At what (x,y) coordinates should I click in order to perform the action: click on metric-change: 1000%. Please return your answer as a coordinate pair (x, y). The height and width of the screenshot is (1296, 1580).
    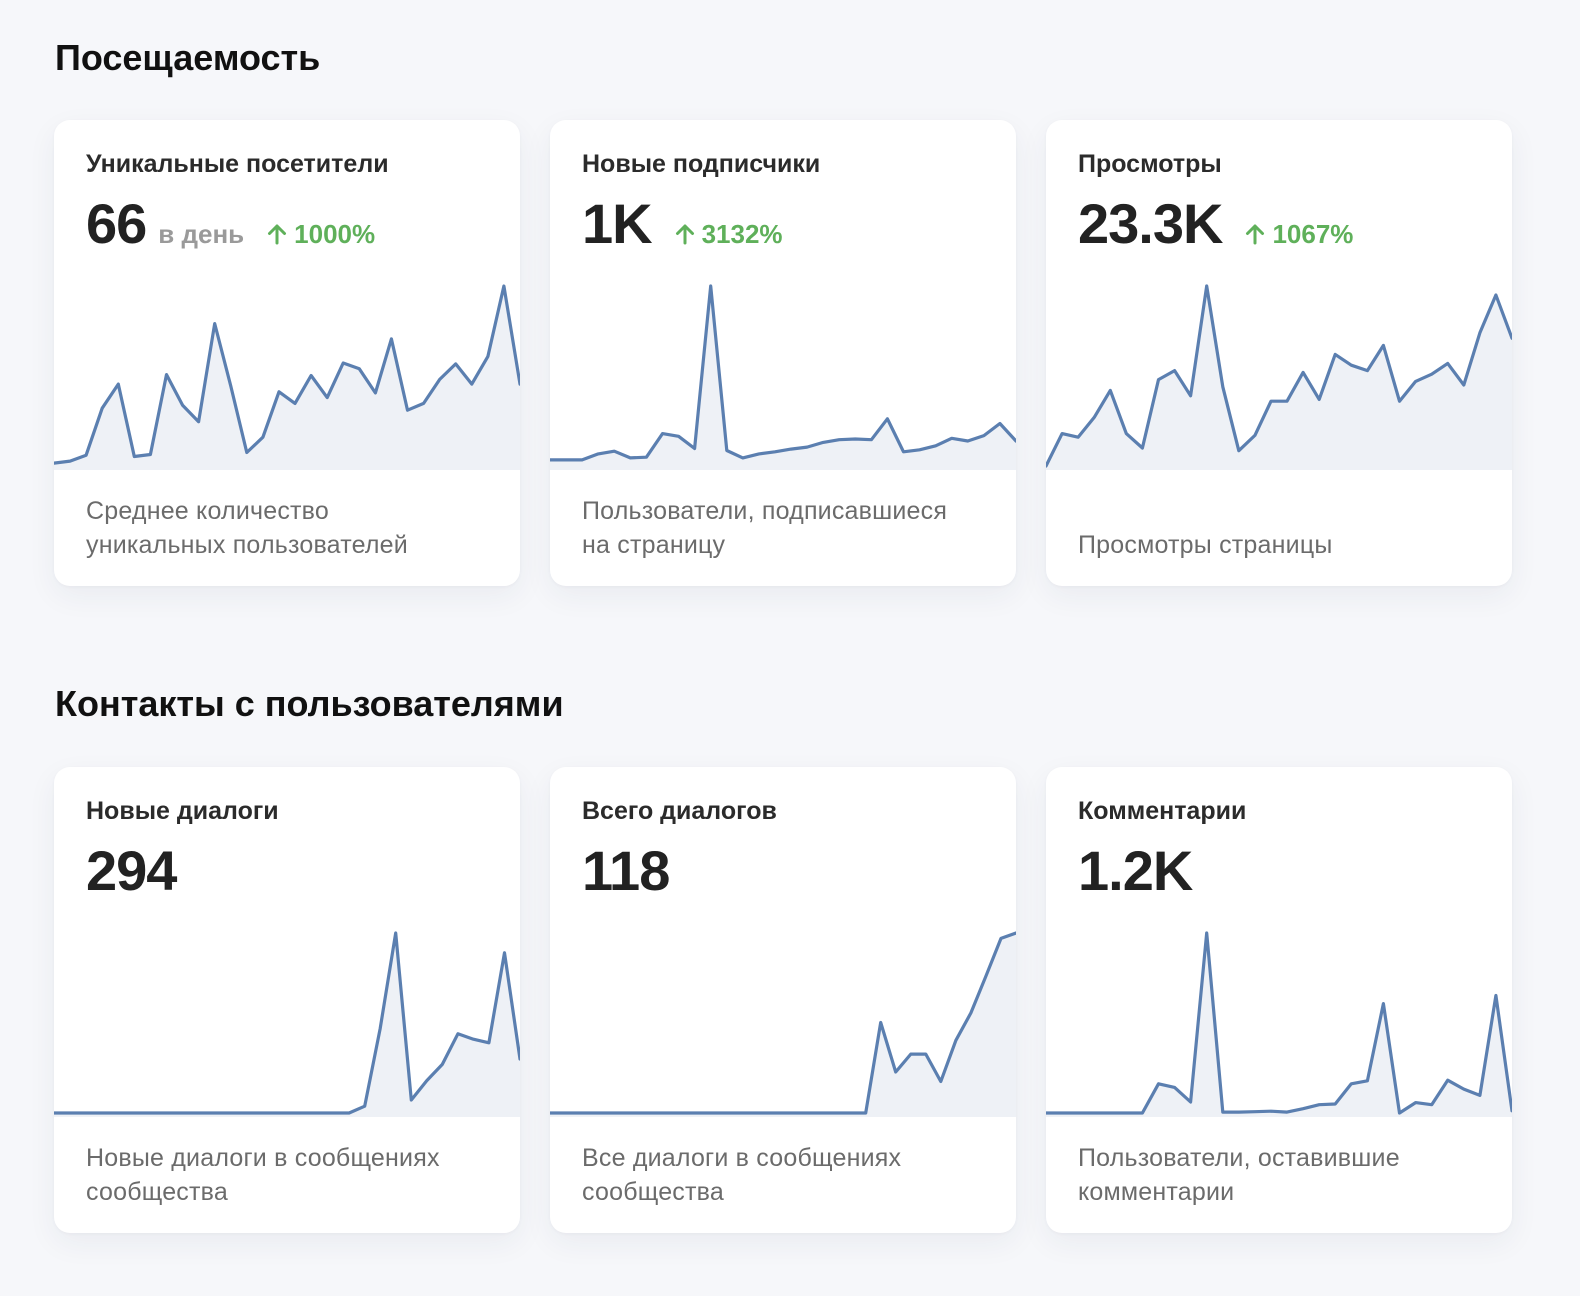
    Looking at the image, I should click on (320, 234).